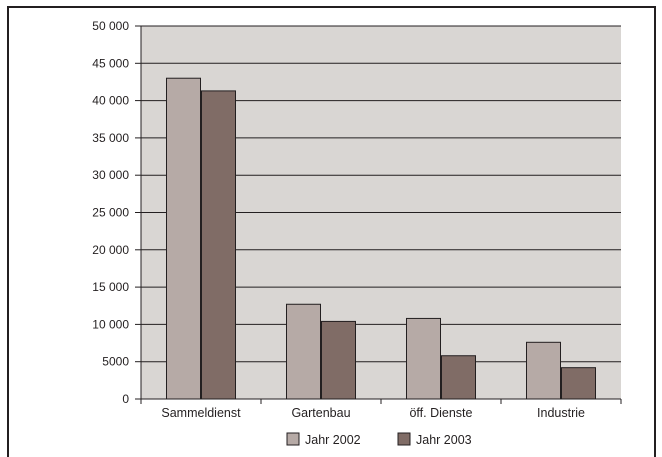 This screenshot has height=457, width=662. What do you see at coordinates (320, 413) in the screenshot?
I see `x-category-label: Gartenbau` at bounding box center [320, 413].